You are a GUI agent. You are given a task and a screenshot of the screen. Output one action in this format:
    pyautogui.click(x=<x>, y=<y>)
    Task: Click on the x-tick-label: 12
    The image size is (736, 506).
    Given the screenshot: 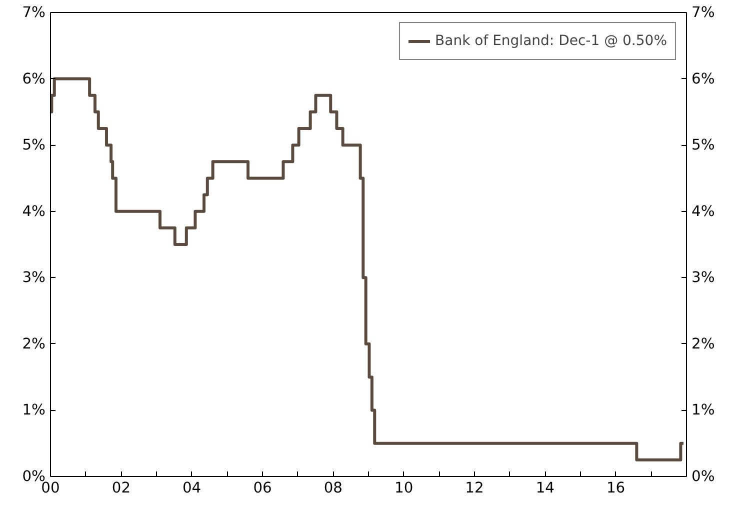 What is the action you would take?
    pyautogui.click(x=474, y=488)
    